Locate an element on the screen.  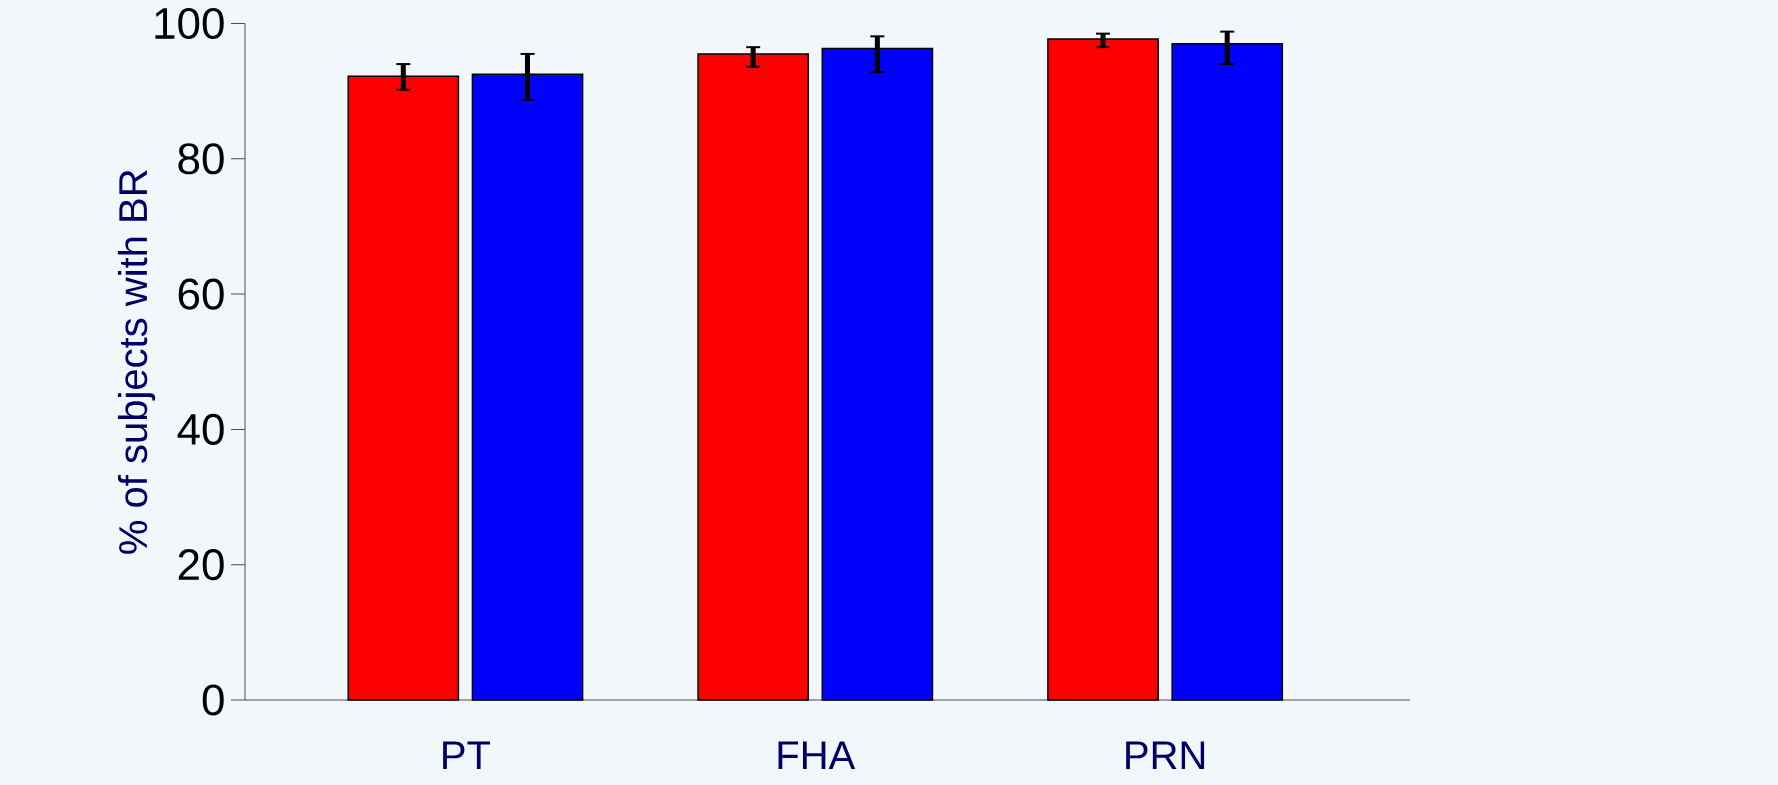
x-tick-label: PT is located at coordinates (467, 755).